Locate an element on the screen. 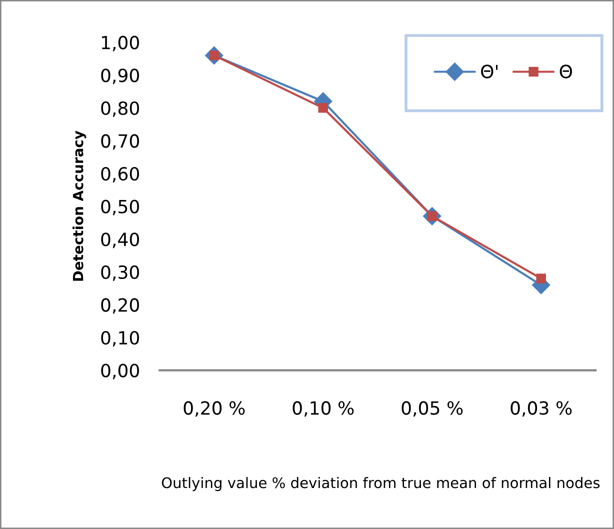 The width and height of the screenshot is (614, 529). legend-label: Θ' is located at coordinates (489, 71).